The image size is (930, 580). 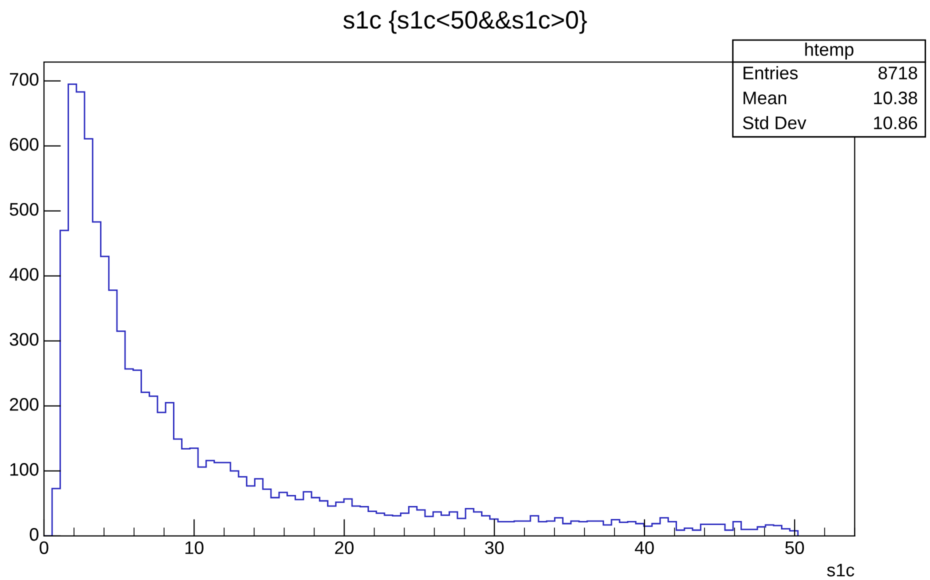 What do you see at coordinates (24, 209) in the screenshot?
I see `y-tick-label: 500` at bounding box center [24, 209].